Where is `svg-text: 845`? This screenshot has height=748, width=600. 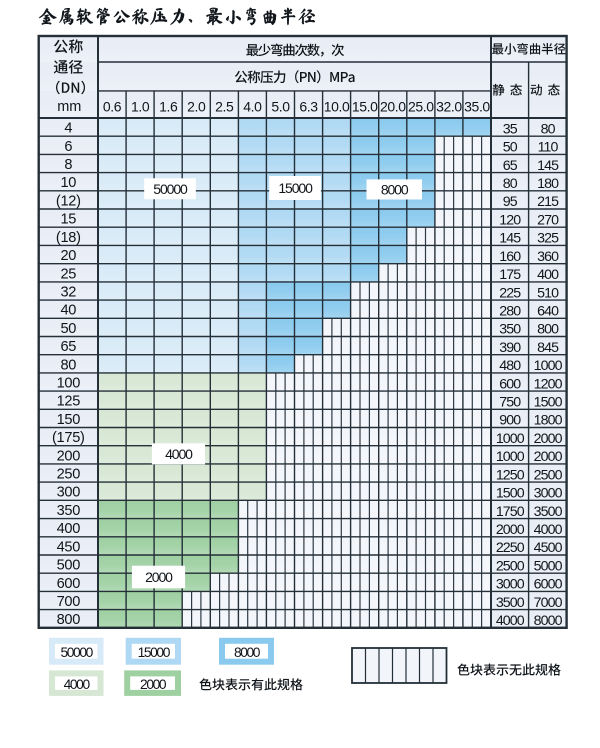 svg-text: 845 is located at coordinates (548, 348).